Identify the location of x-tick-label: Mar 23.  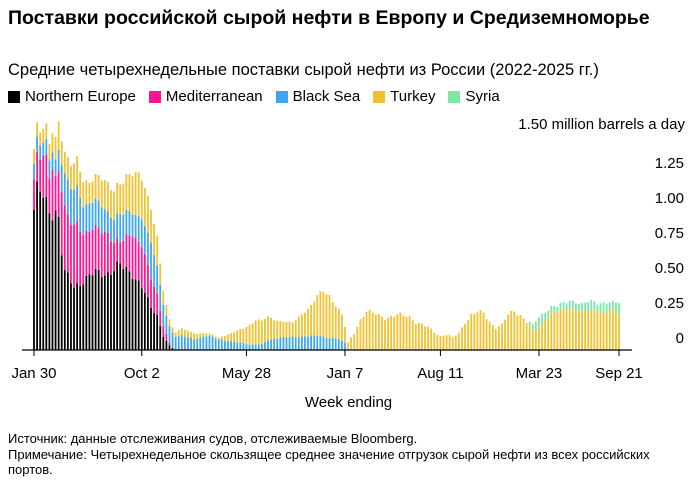
(539, 373).